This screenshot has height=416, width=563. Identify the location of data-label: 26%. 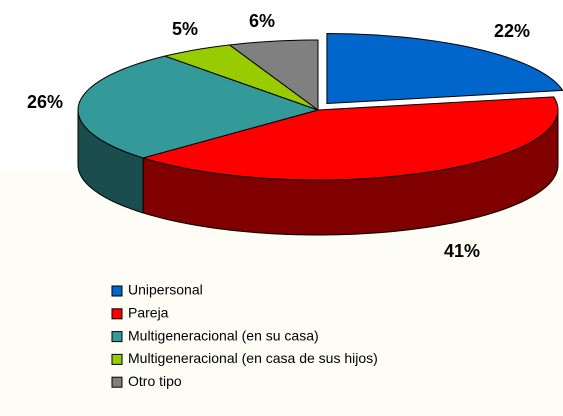
(45, 102).